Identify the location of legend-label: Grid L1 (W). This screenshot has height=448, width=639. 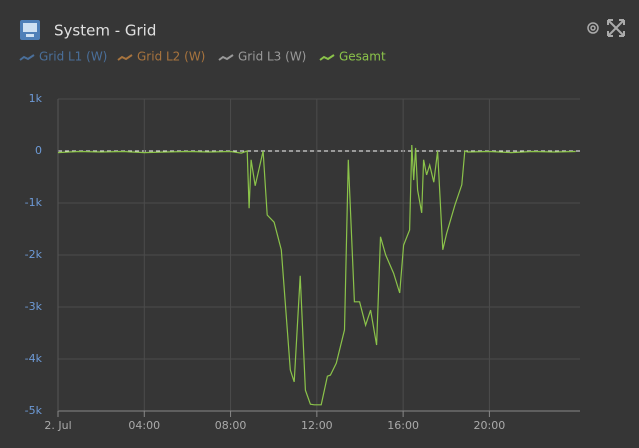
(73, 57).